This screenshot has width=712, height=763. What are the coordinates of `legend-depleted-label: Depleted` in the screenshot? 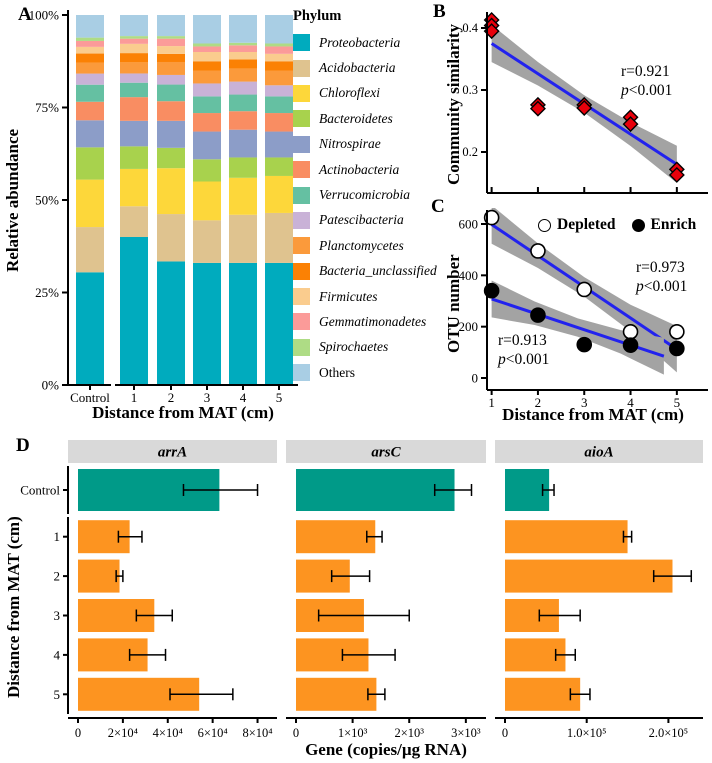 It's located at (586, 224).